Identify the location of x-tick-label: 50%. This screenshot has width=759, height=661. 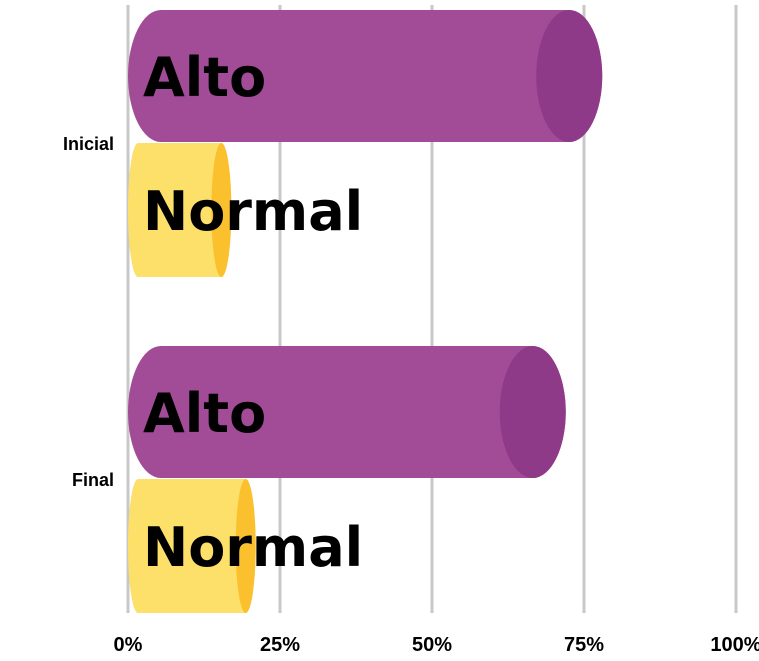
(432, 645).